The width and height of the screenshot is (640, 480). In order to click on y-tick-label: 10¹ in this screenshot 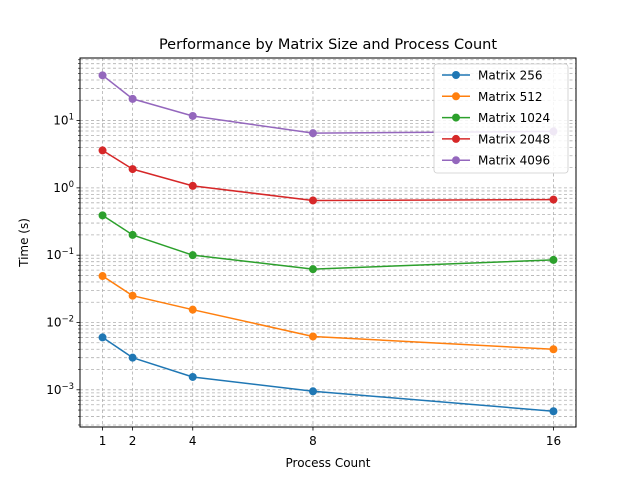, I will do `click(63, 120)`.